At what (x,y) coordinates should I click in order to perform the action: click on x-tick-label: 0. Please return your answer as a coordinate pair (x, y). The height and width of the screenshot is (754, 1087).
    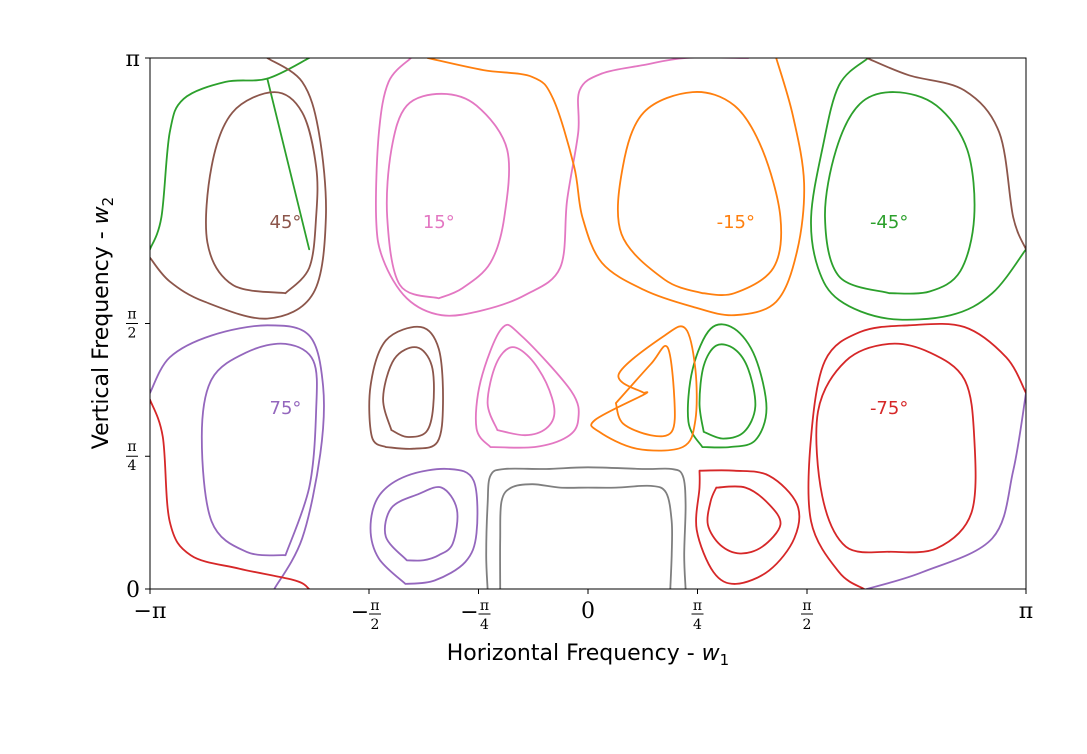
    Looking at the image, I should click on (588, 611).